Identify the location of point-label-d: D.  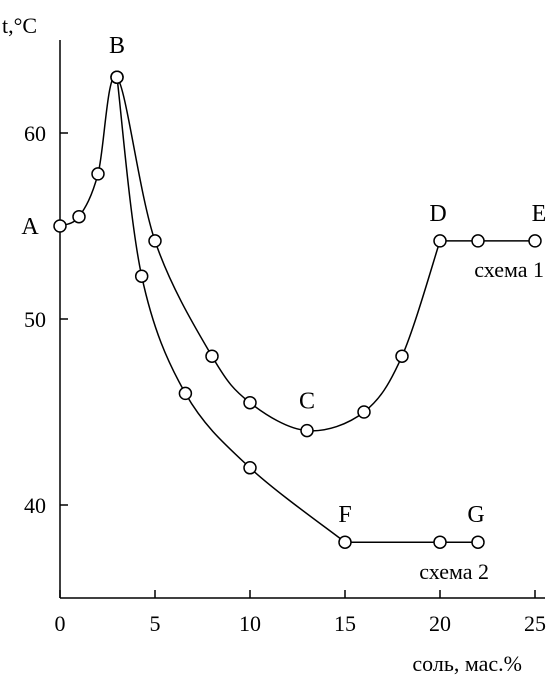
(437, 214).